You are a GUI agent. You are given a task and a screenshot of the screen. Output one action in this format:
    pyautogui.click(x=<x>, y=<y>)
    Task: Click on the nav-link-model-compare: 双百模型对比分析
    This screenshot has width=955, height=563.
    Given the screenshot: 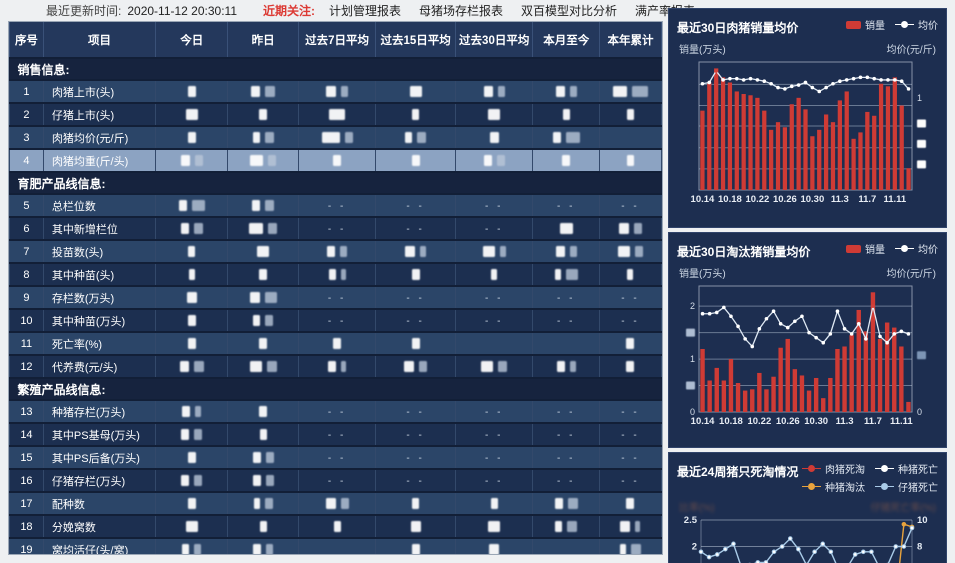 What is the action you would take?
    pyautogui.click(x=569, y=11)
    